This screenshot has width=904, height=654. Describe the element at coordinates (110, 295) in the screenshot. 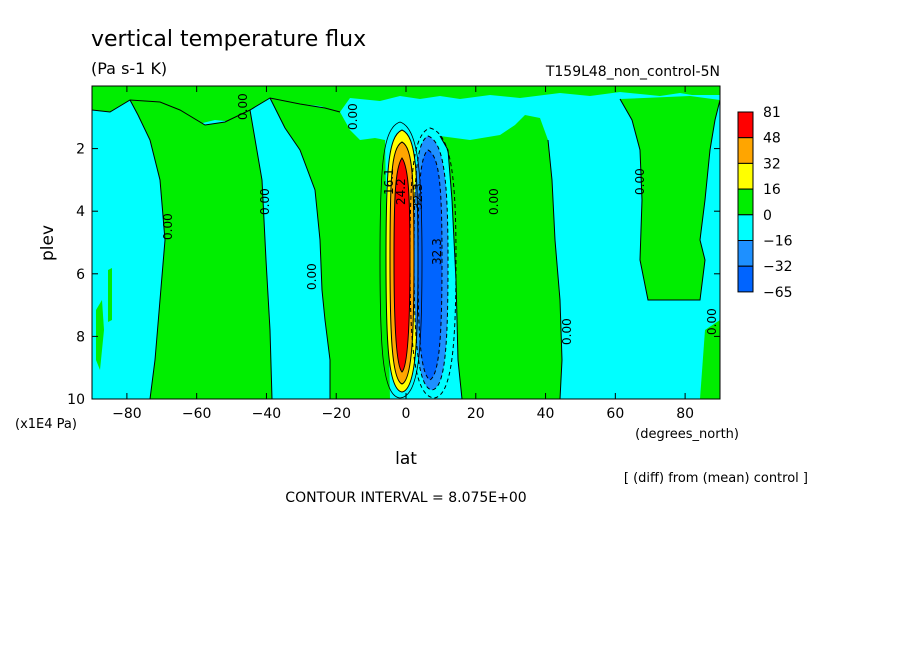

I see `region-green-small-sw2` at that location.